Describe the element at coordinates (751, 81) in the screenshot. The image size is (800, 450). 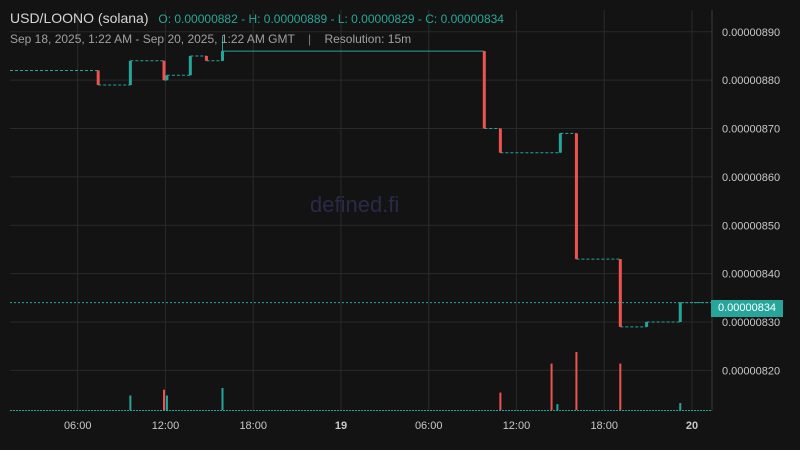
I see `y-tick-label: 0.00000880` at that location.